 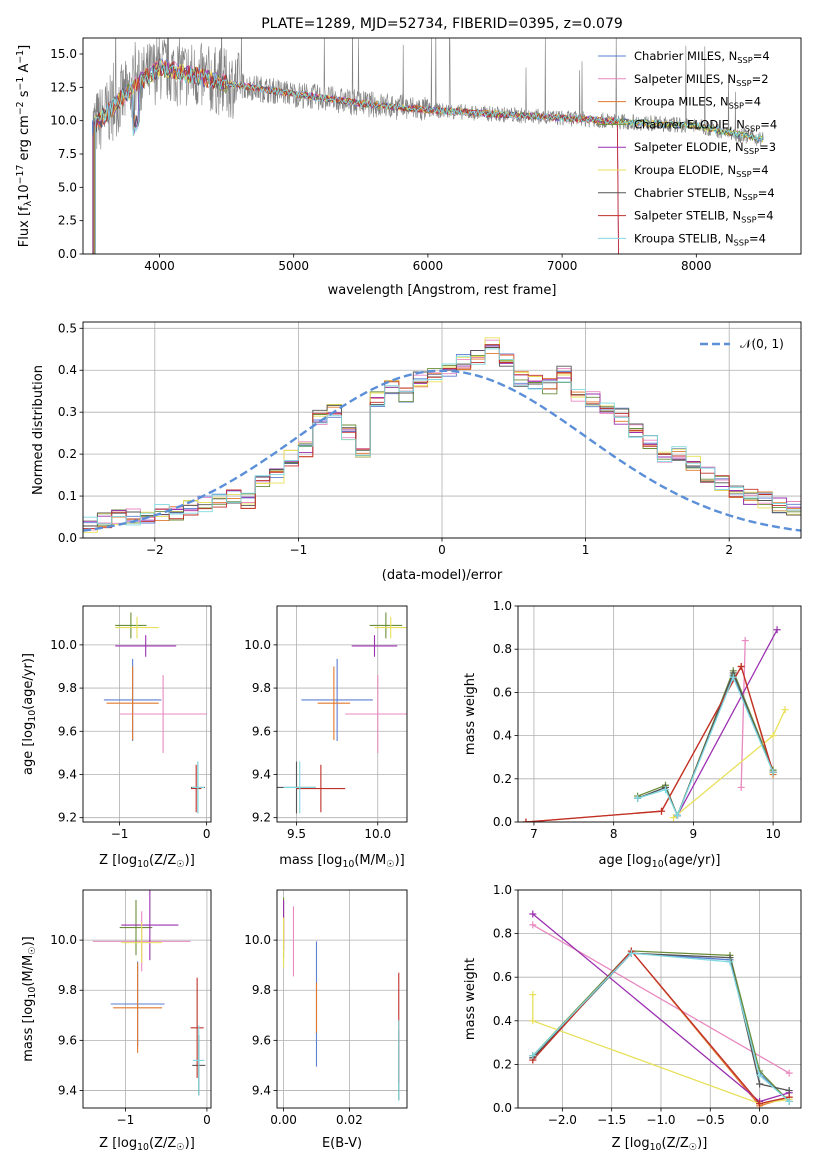 What do you see at coordinates (377, 834) in the screenshot?
I see `age-mass-xtick-label: 10.0` at bounding box center [377, 834].